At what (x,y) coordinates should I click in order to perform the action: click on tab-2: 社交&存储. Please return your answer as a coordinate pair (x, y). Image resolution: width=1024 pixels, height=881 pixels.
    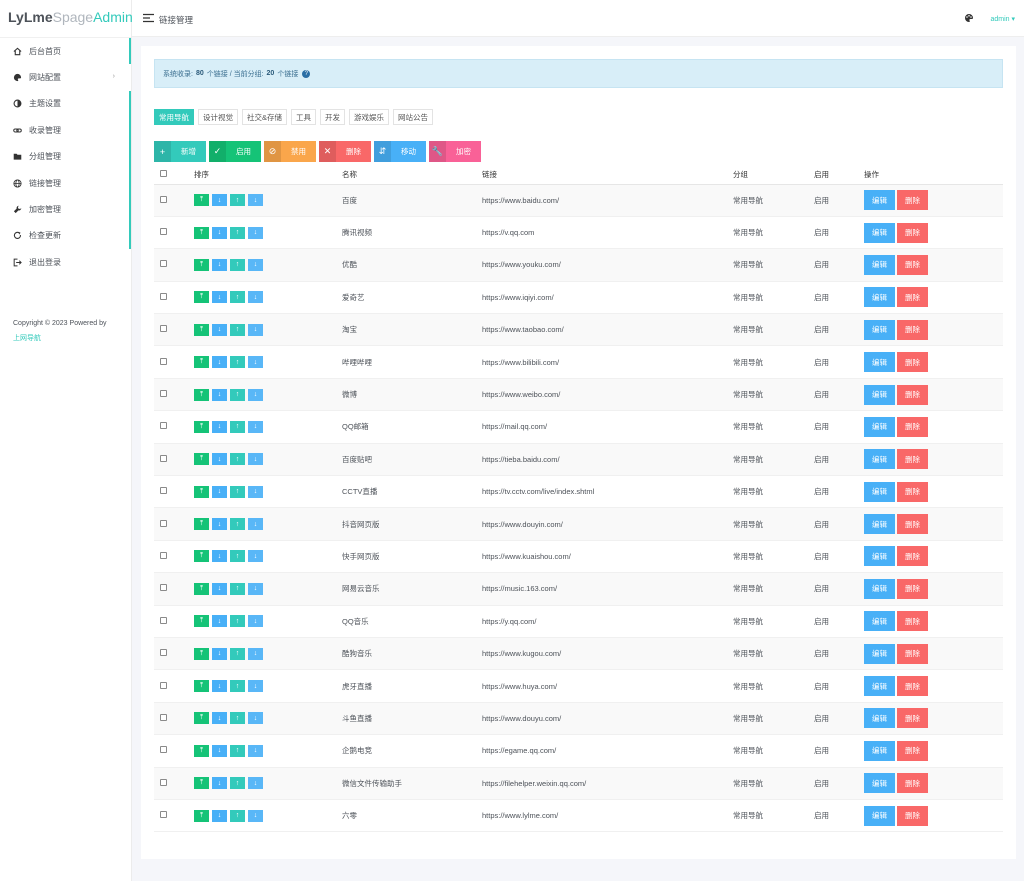
    Looking at the image, I should click on (265, 117).